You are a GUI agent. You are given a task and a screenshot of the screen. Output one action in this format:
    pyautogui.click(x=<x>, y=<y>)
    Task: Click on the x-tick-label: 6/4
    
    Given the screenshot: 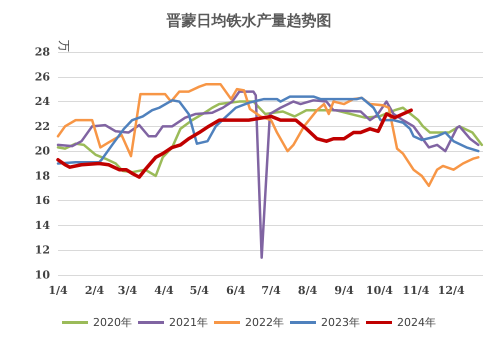 What is the action you would take?
    pyautogui.click(x=236, y=290)
    